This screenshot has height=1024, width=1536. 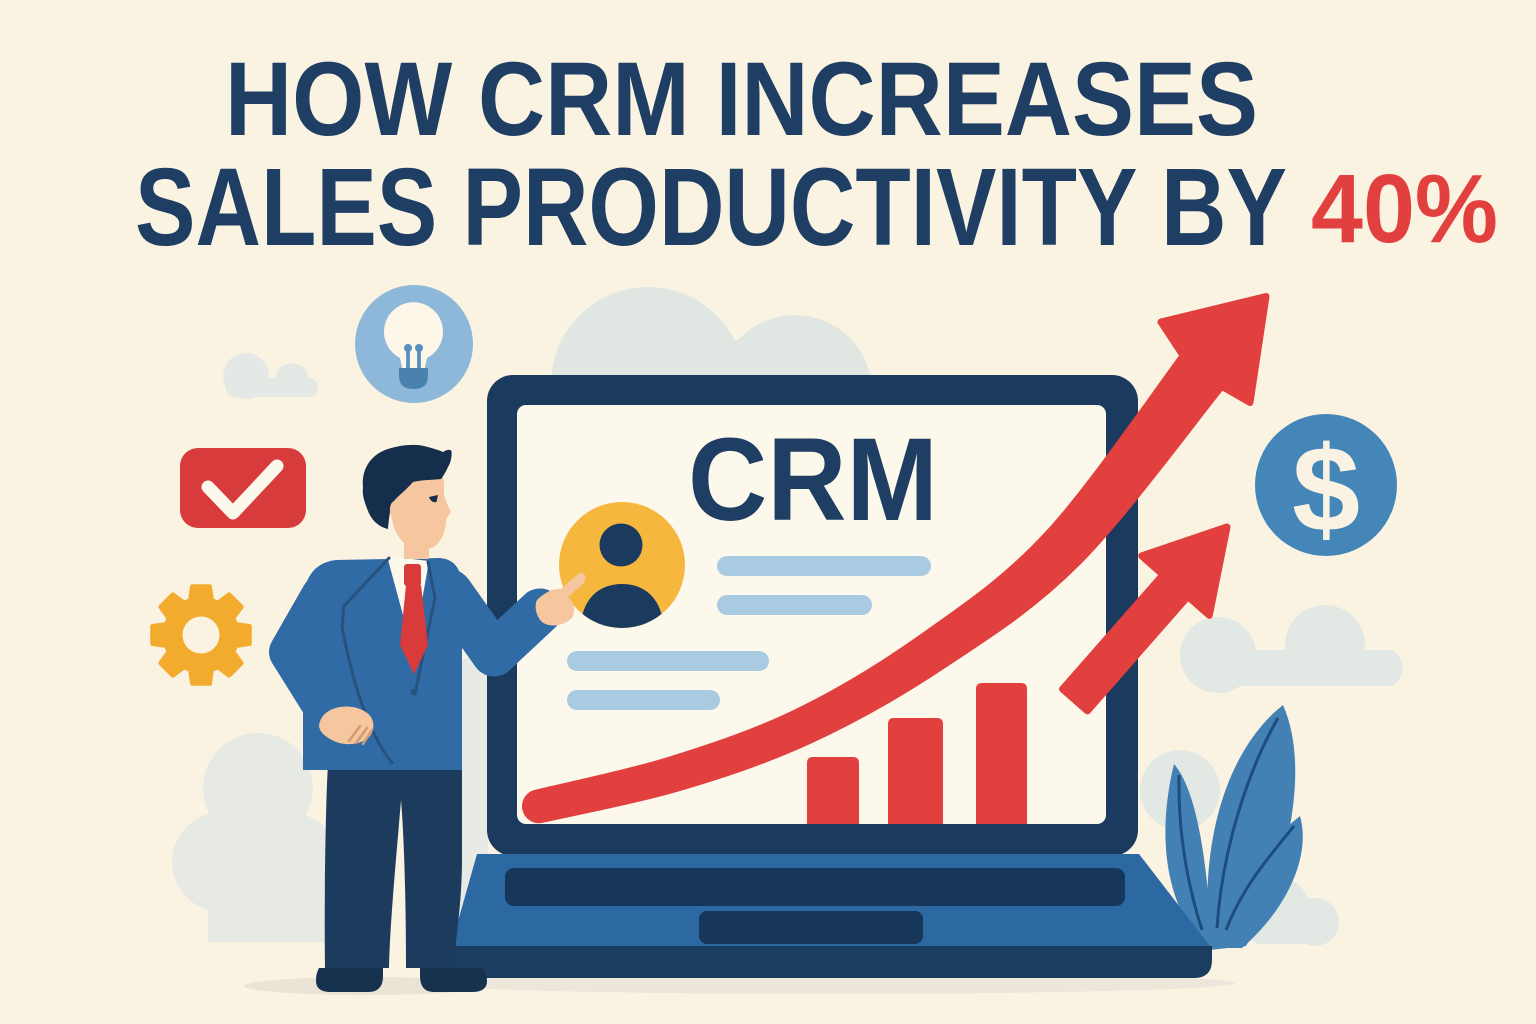 What do you see at coordinates (1404, 208) in the screenshot?
I see `svg-text: 40%` at bounding box center [1404, 208].